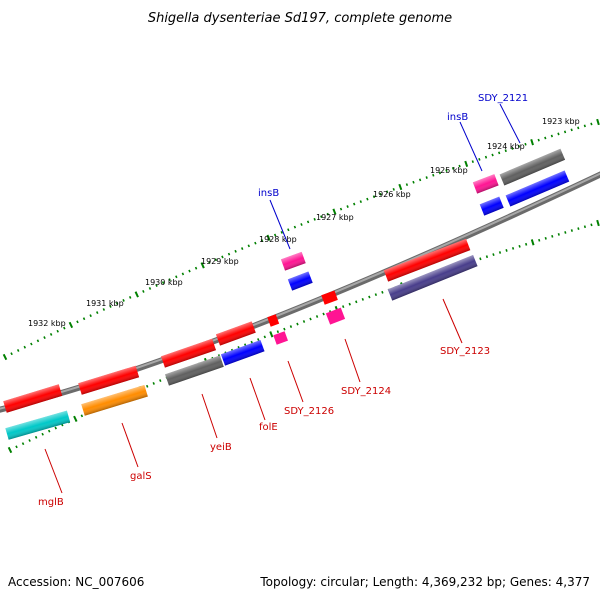 This screenshot has height=600, width=600. What do you see at coordinates (51, 502) in the screenshot?
I see `gene-label: mglB` at bounding box center [51, 502].